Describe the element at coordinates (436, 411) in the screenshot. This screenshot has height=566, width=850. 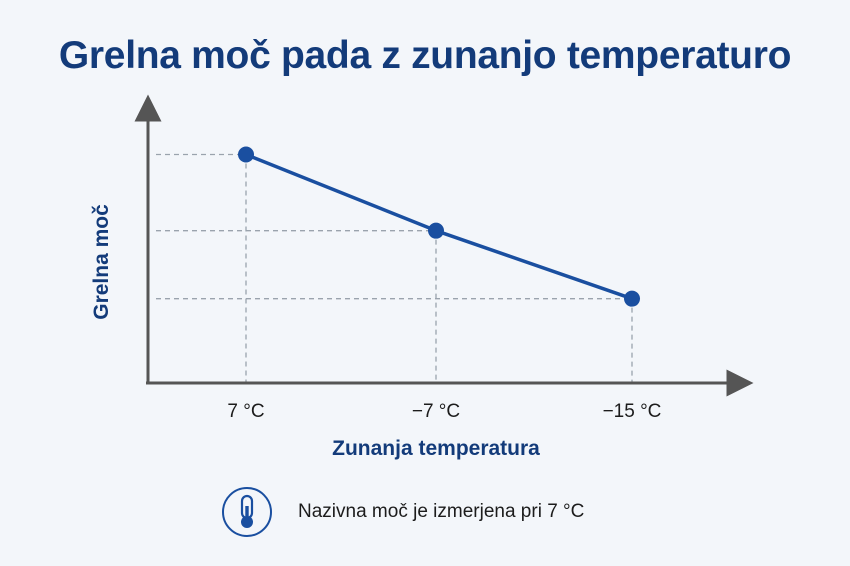
I see `x-tick-label-1: −7 °C` at that location.